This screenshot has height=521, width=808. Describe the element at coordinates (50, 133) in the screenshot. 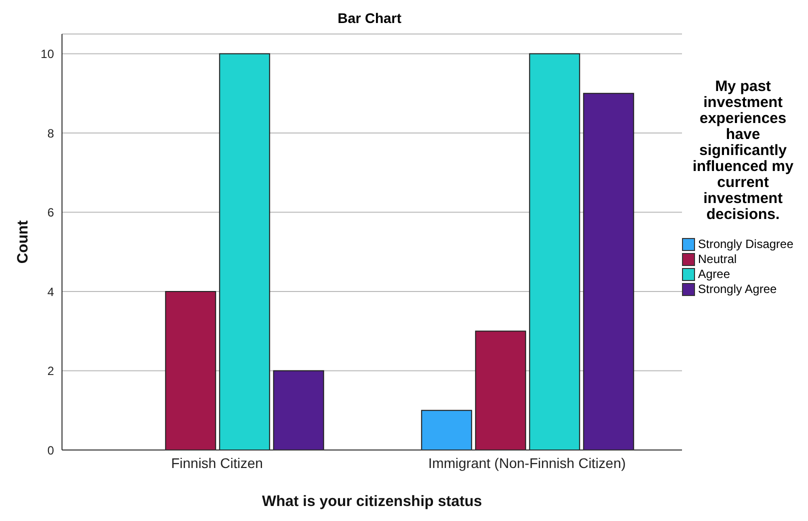

I see `y-tick-label: 8` at that location.